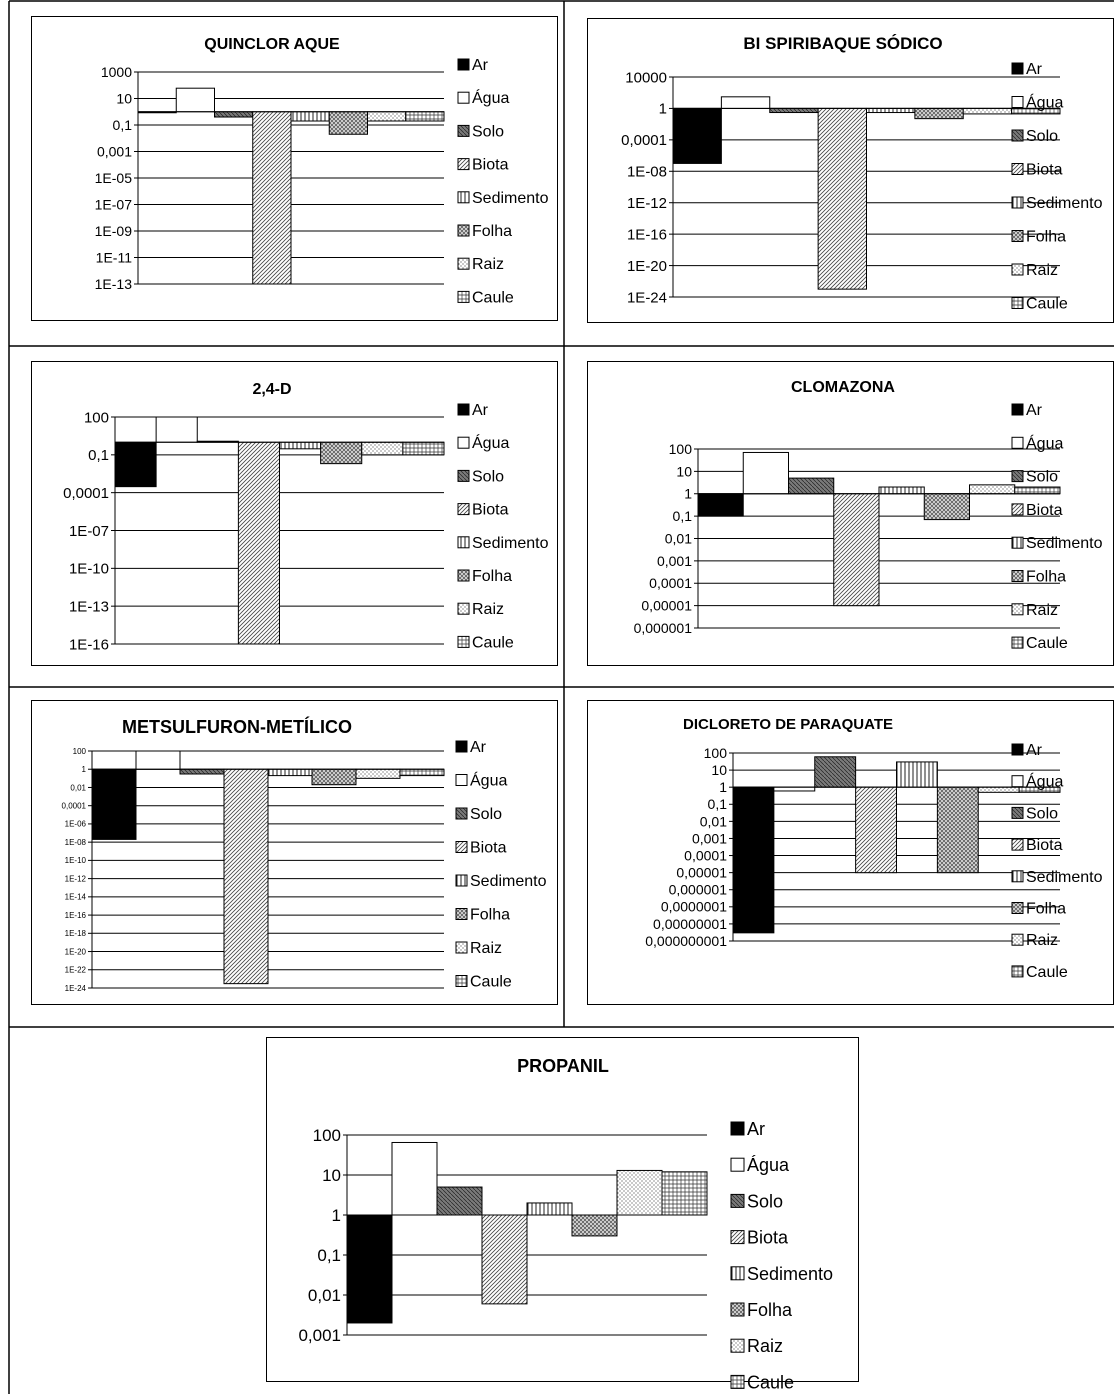  What do you see at coordinates (290, 772) in the screenshot?
I see `bar-sedimento` at bounding box center [290, 772].